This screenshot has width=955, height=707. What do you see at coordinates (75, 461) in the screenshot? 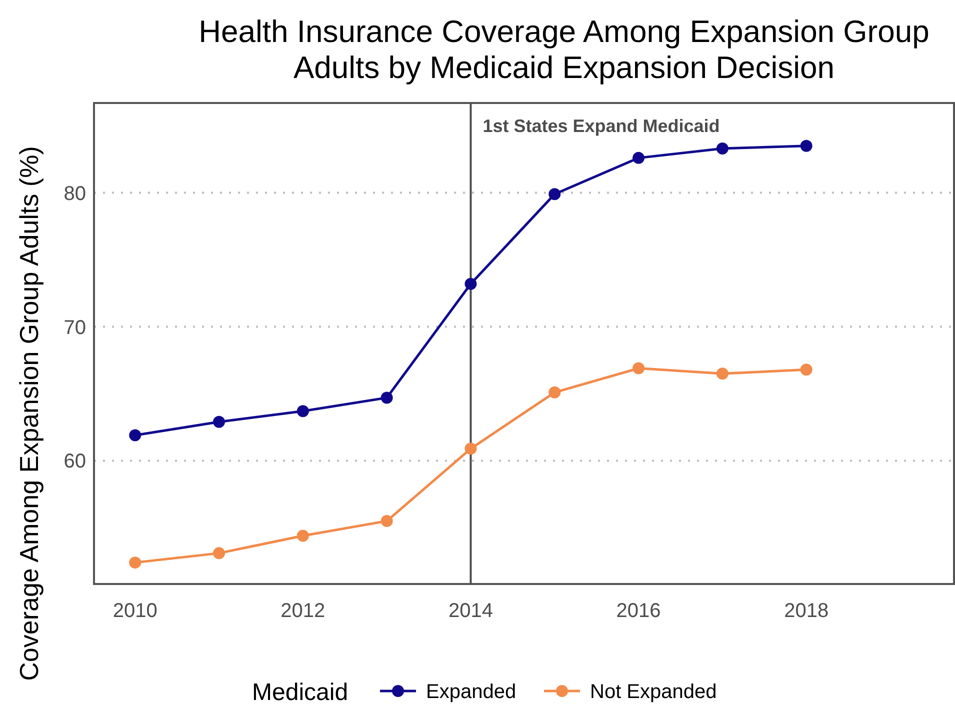
I see `y-tick-label: 60` at bounding box center [75, 461].